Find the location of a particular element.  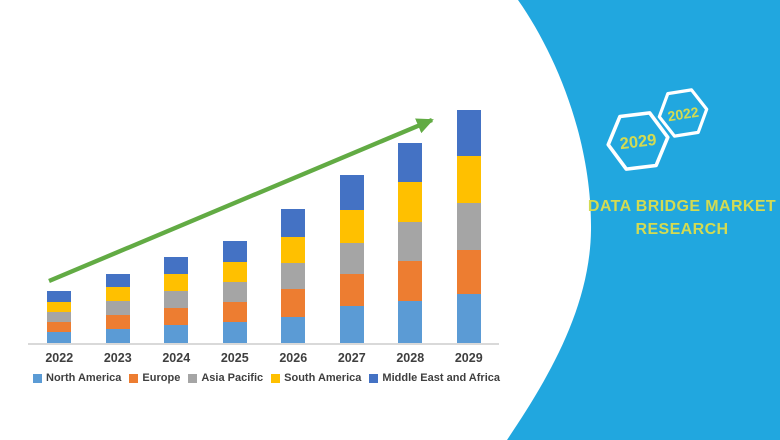

x-axis-labels: 2022 2023 2024 2025 2026 2027 2028 2029 is located at coordinates (264, 358).